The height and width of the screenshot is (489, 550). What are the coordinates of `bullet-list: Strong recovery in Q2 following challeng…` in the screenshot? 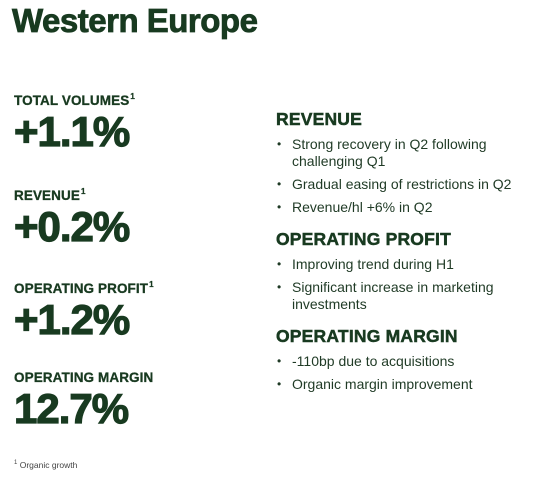 It's located at (408, 176).